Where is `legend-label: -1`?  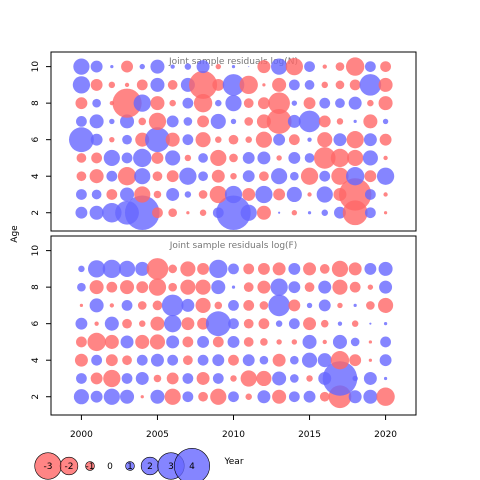 legend-label: -1 is located at coordinates (90, 467).